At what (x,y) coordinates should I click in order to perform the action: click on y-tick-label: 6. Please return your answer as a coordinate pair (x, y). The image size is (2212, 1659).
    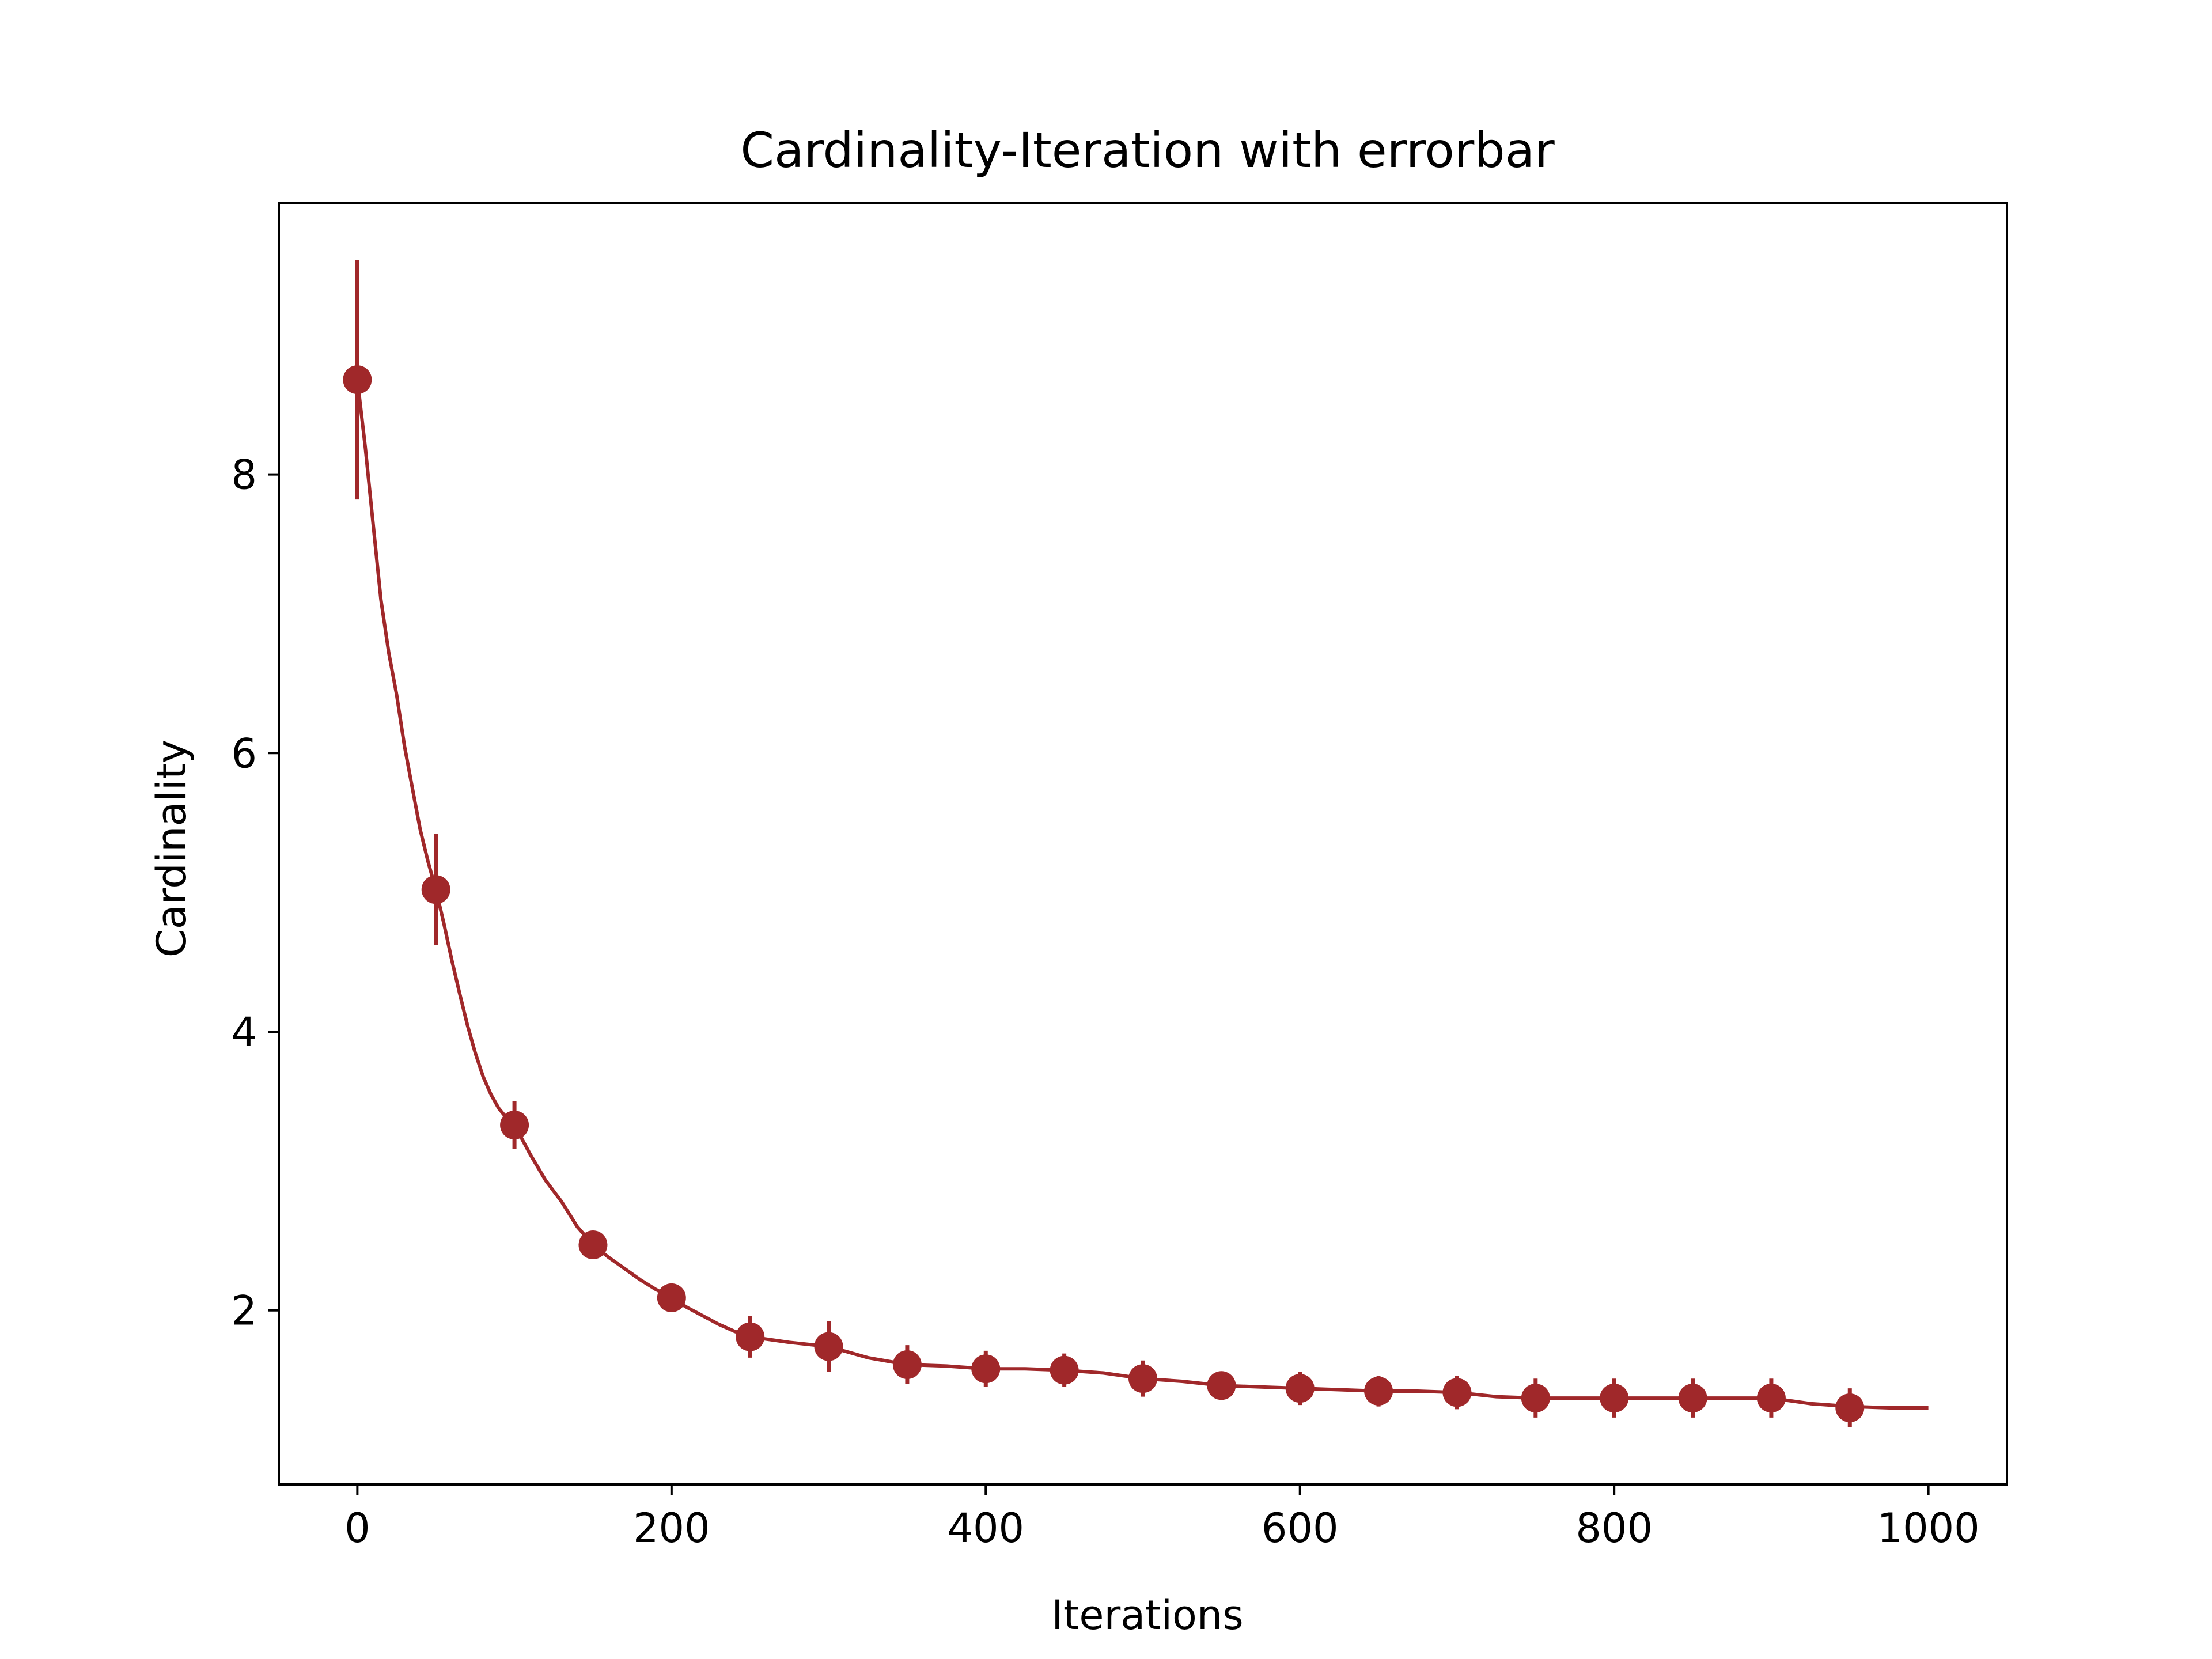
    Looking at the image, I should click on (244, 753).